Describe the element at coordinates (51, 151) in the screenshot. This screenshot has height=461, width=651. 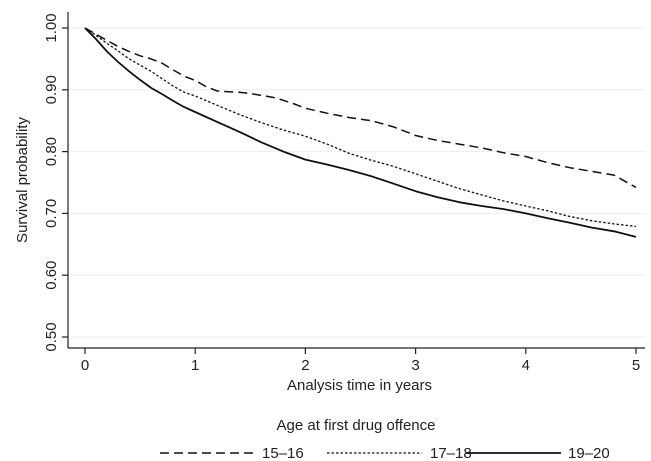
I see `y-tick-label-3: 0.80` at that location.